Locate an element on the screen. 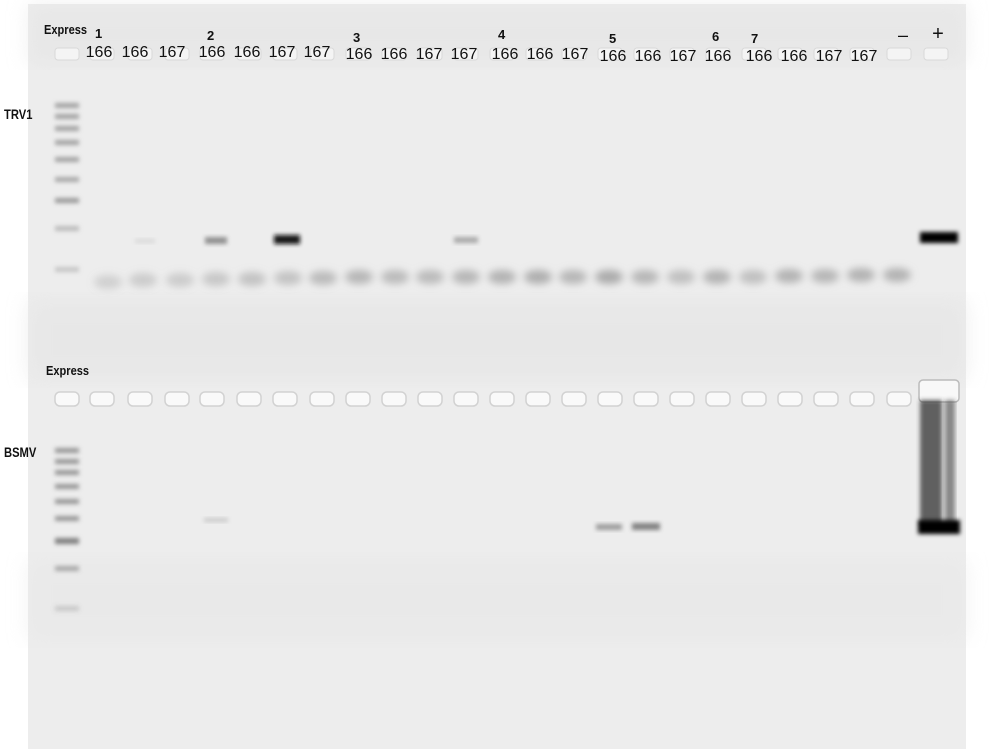 This screenshot has height=753, width=1000. top-wells is located at coordinates (501, 54).